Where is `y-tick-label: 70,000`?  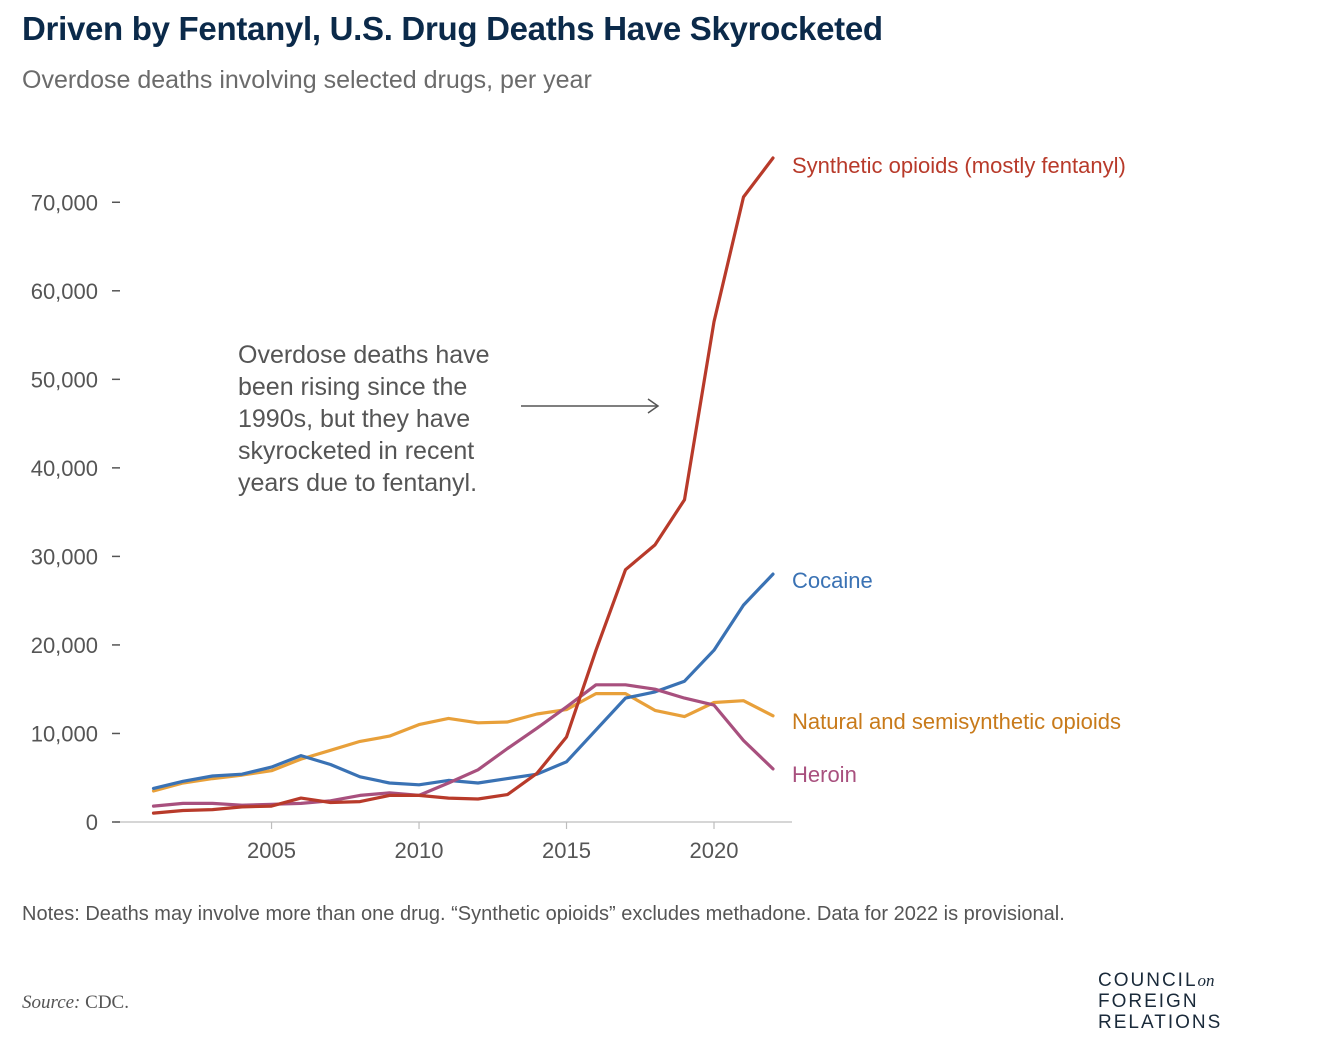
y-tick-label: 70,000 is located at coordinates (64, 202).